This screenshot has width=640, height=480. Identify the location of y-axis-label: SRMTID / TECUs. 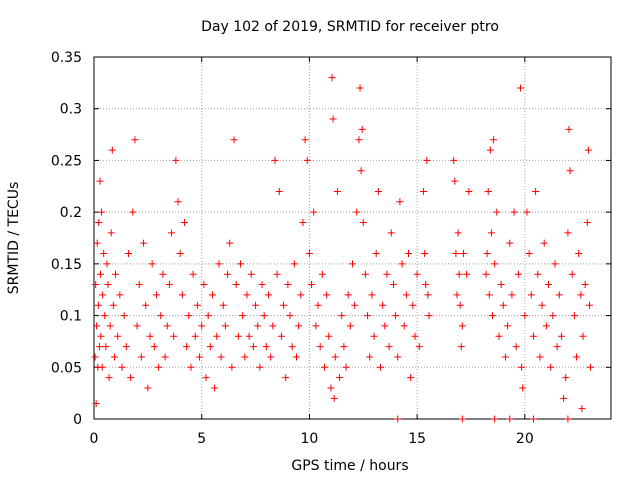
(14, 238).